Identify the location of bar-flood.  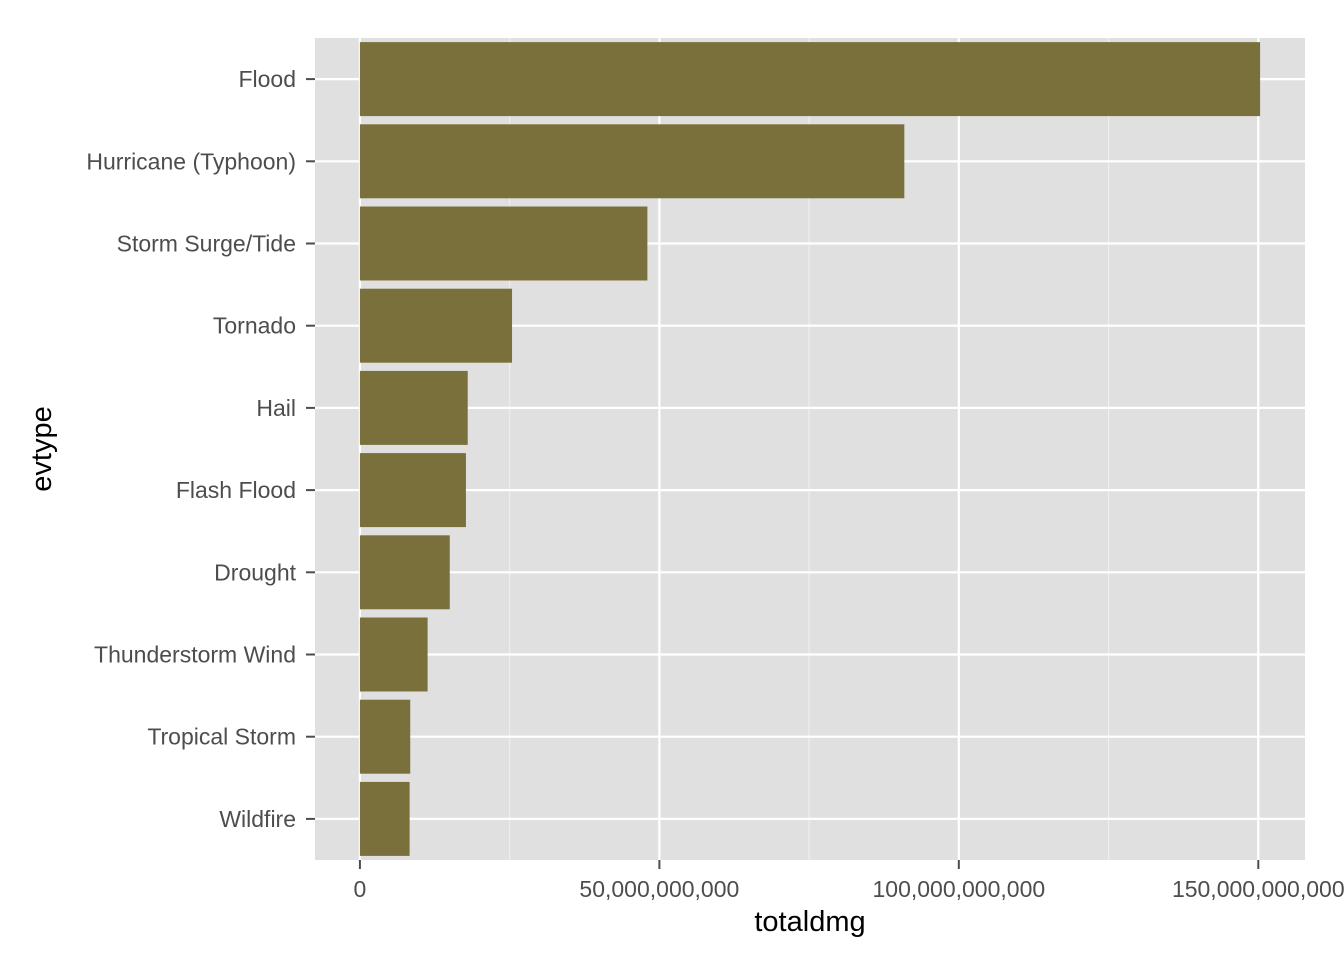
(810, 79).